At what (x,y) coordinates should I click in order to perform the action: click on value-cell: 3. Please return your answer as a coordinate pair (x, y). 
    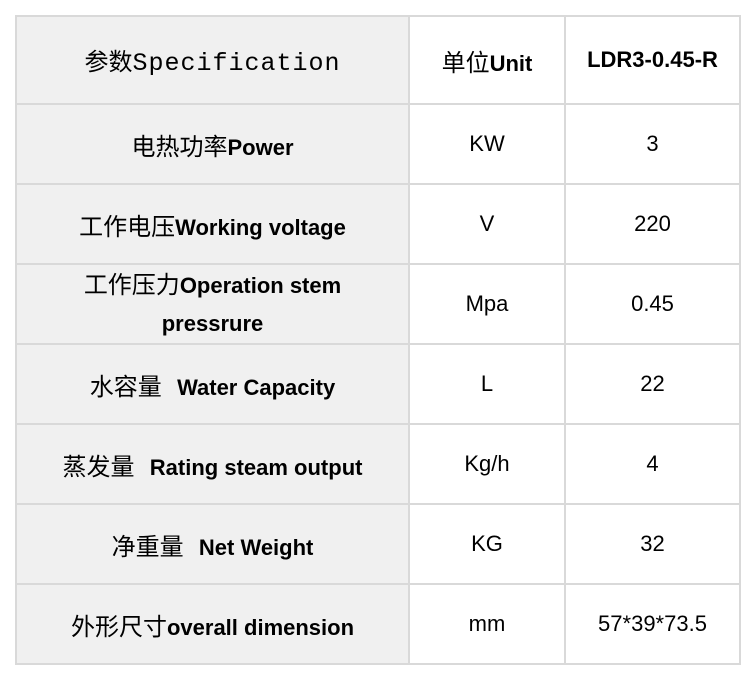
    Looking at the image, I should click on (652, 144).